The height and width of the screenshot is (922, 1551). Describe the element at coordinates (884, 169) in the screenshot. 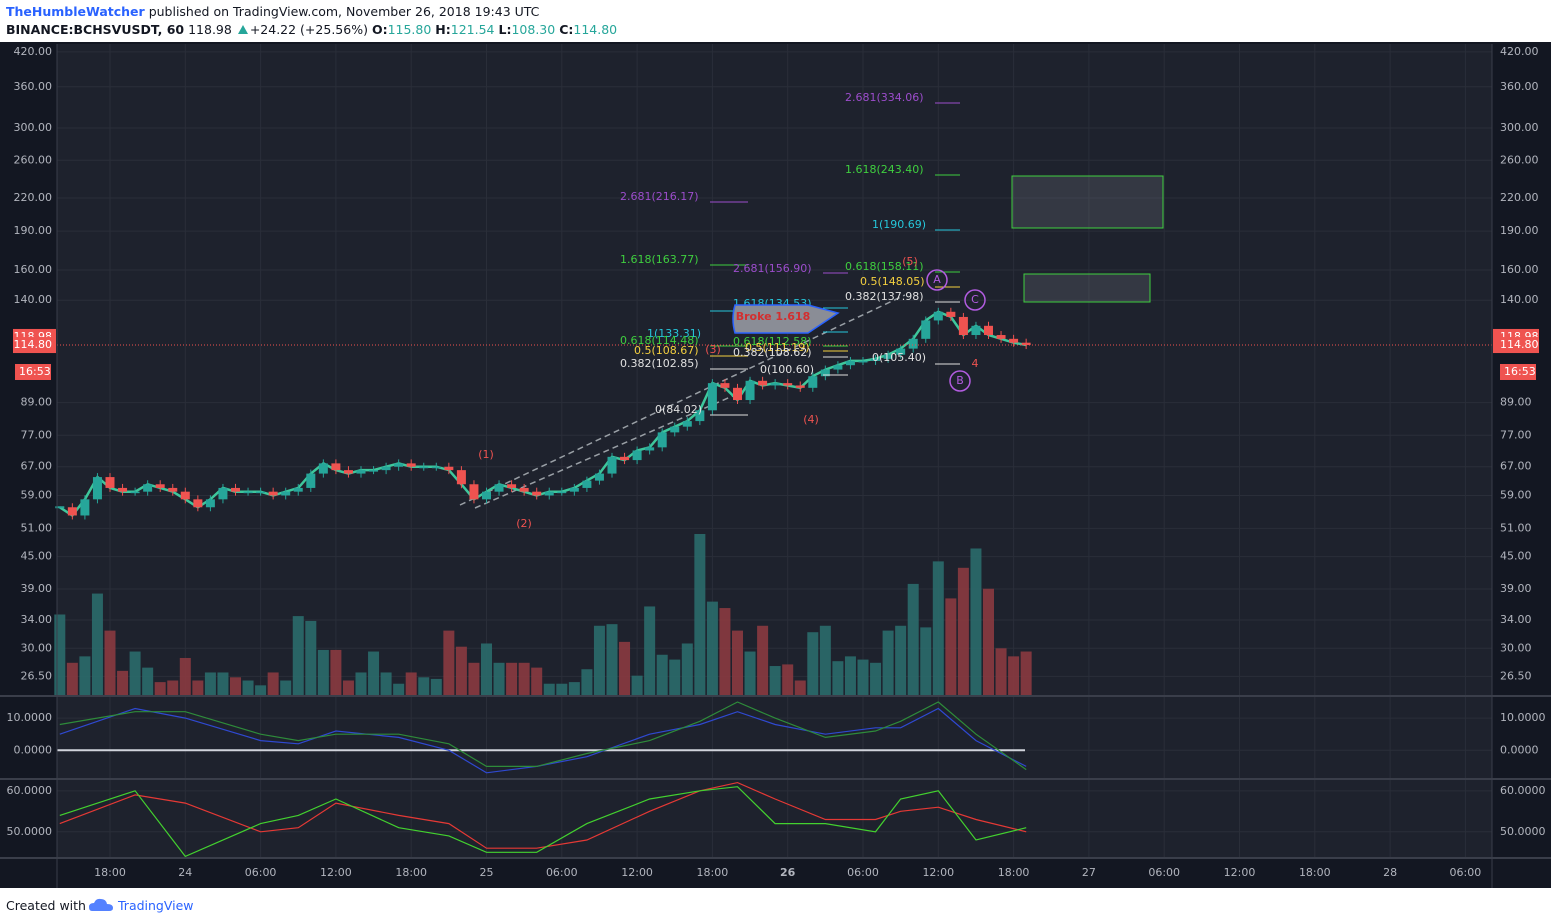

I see `fib-label: 1.618(243.40)` at that location.